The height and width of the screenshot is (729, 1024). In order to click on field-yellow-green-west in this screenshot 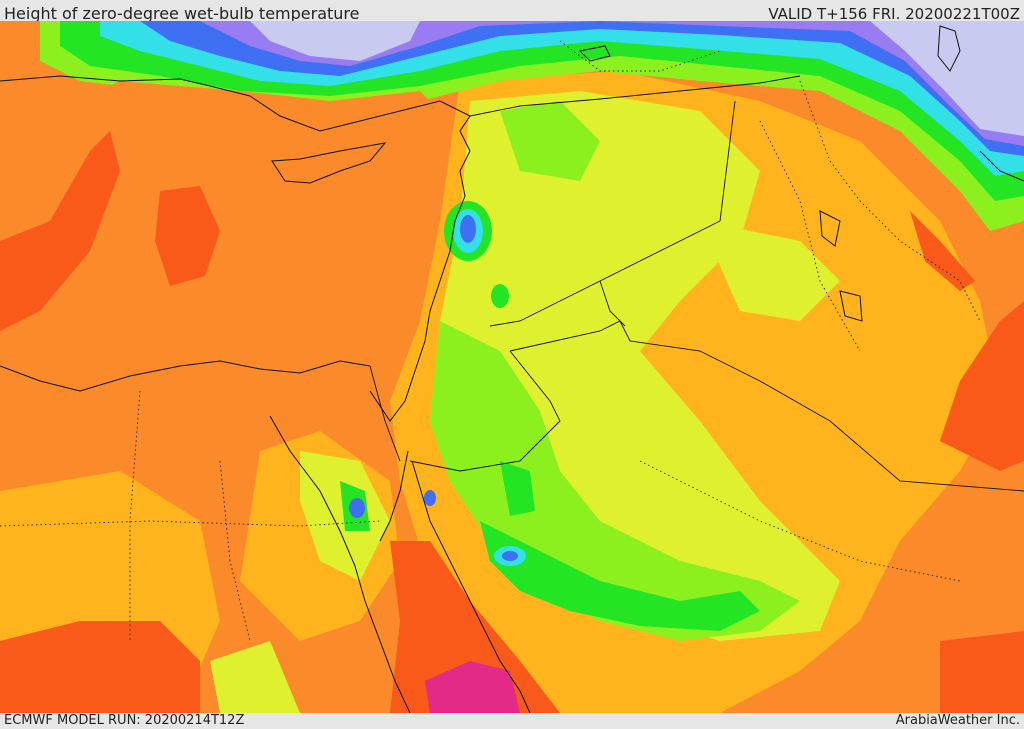, I will do `click(255, 677)`.